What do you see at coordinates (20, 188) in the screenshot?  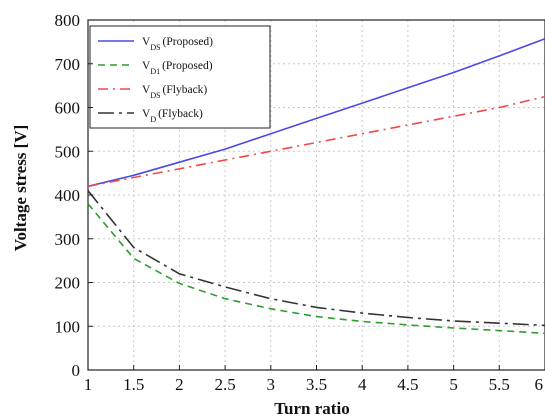 I see `y-axis-title: Voltage stress [V]` at bounding box center [20, 188].